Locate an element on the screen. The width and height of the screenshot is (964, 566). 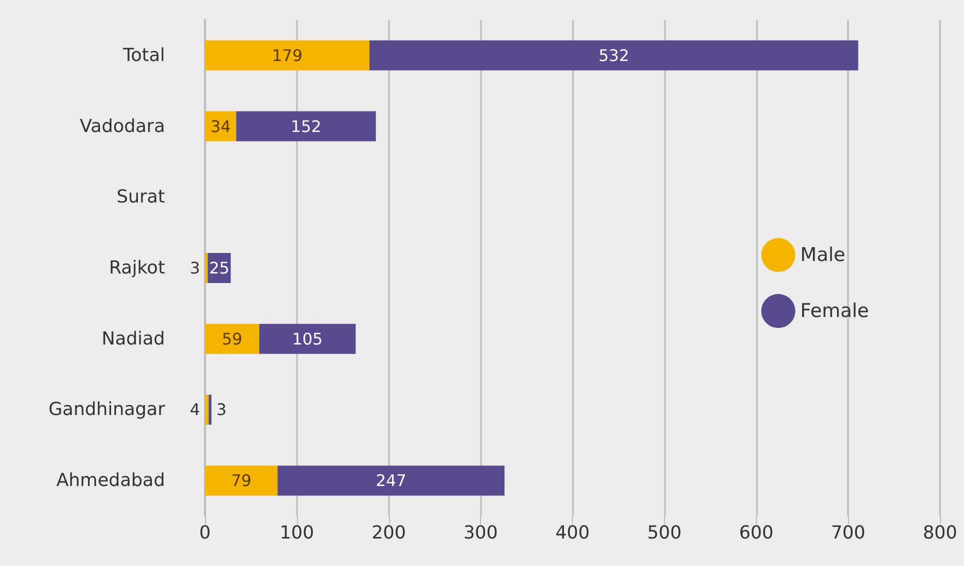
data-label: 152 is located at coordinates (306, 126).